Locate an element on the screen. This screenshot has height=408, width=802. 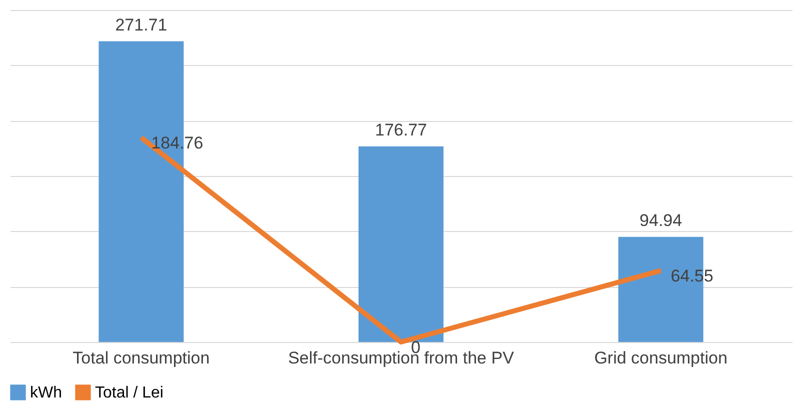
legend-label: Total / Lei is located at coordinates (129, 393).